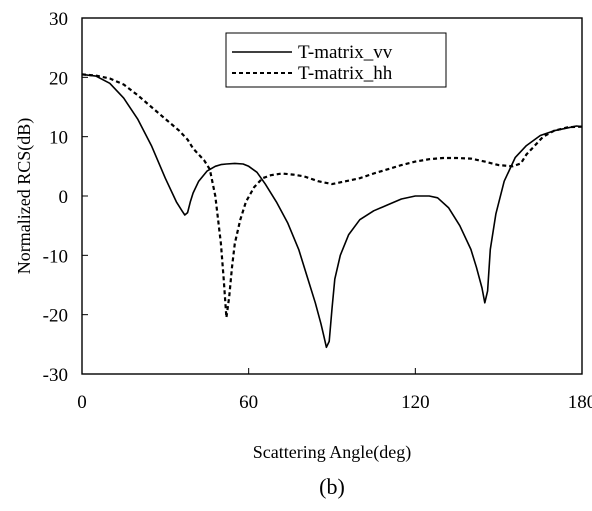 Image resolution: width=592 pixels, height=511 pixels. Describe the element at coordinates (55, 316) in the screenshot. I see `y-tick-label: -20` at that location.